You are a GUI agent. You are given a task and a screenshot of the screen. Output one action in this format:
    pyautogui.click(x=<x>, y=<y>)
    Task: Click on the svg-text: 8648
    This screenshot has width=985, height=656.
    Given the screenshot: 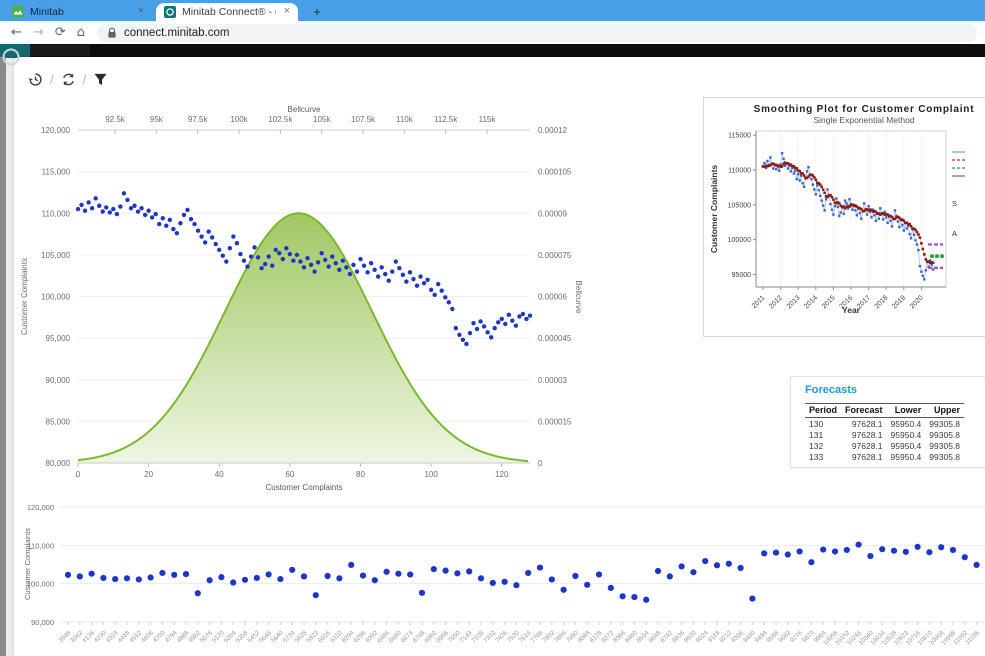 What is the action you would take?
    pyautogui.click(x=655, y=636)
    